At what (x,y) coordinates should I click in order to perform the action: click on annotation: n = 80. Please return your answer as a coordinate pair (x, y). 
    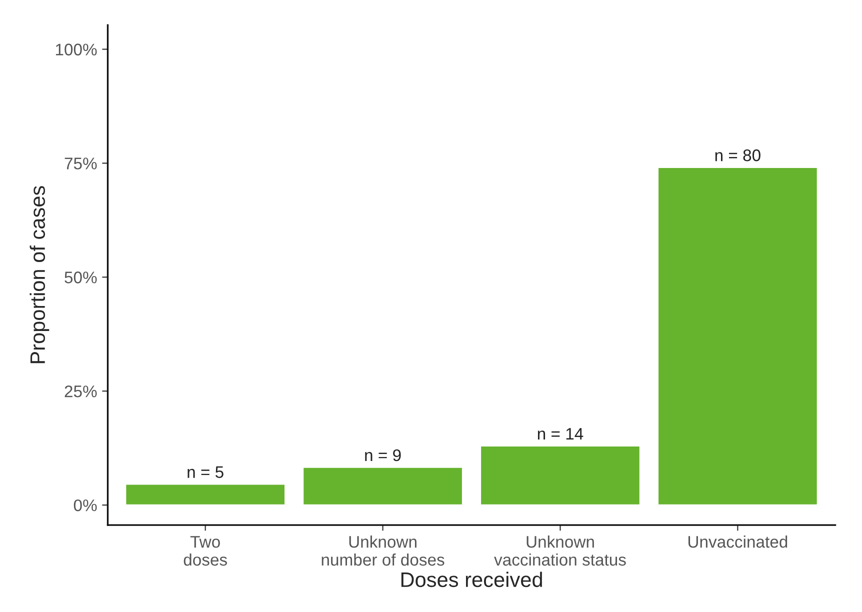
    Looking at the image, I should click on (737, 155).